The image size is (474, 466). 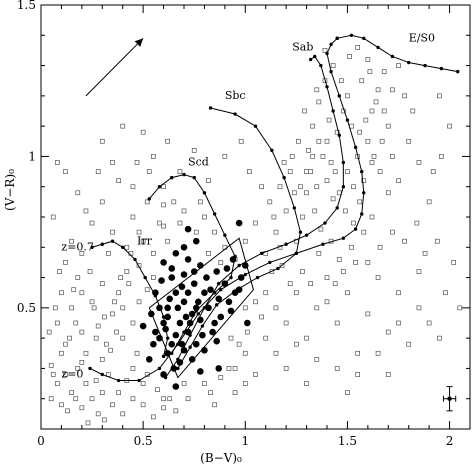 I want to click on x-tick-label: 2, so click(x=450, y=441).